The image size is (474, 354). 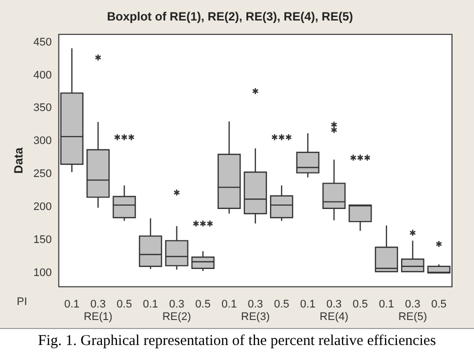 What do you see at coordinates (413, 316) in the screenshot?
I see `text: RE(5)` at bounding box center [413, 316].